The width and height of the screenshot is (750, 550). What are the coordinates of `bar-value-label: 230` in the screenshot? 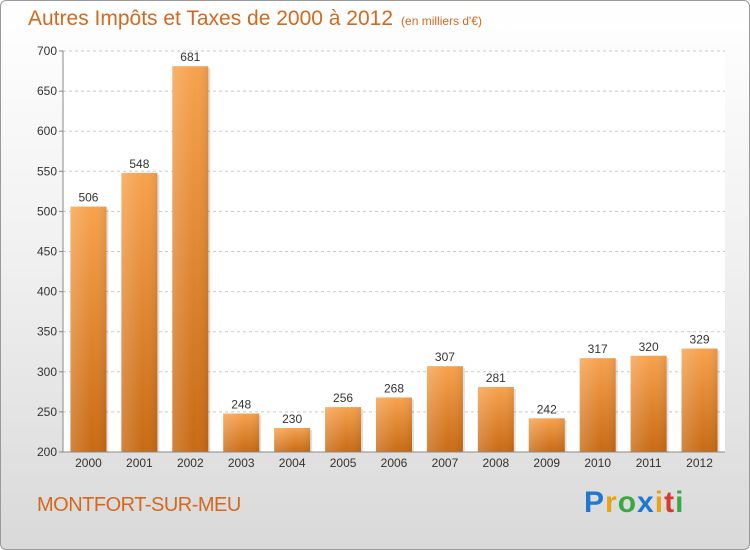 It's located at (292, 419).